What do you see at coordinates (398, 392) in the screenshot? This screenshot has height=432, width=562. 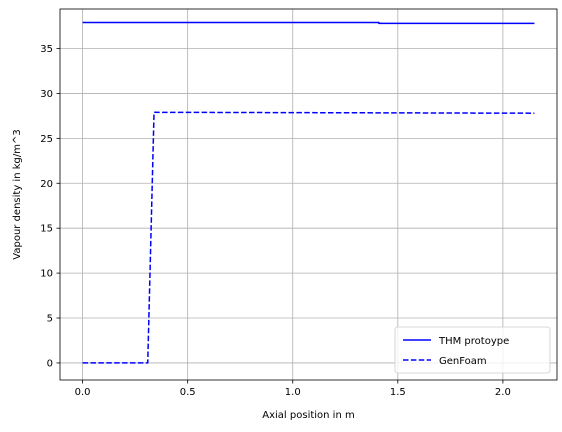 I see `x-tick-label: 1.5` at bounding box center [398, 392].